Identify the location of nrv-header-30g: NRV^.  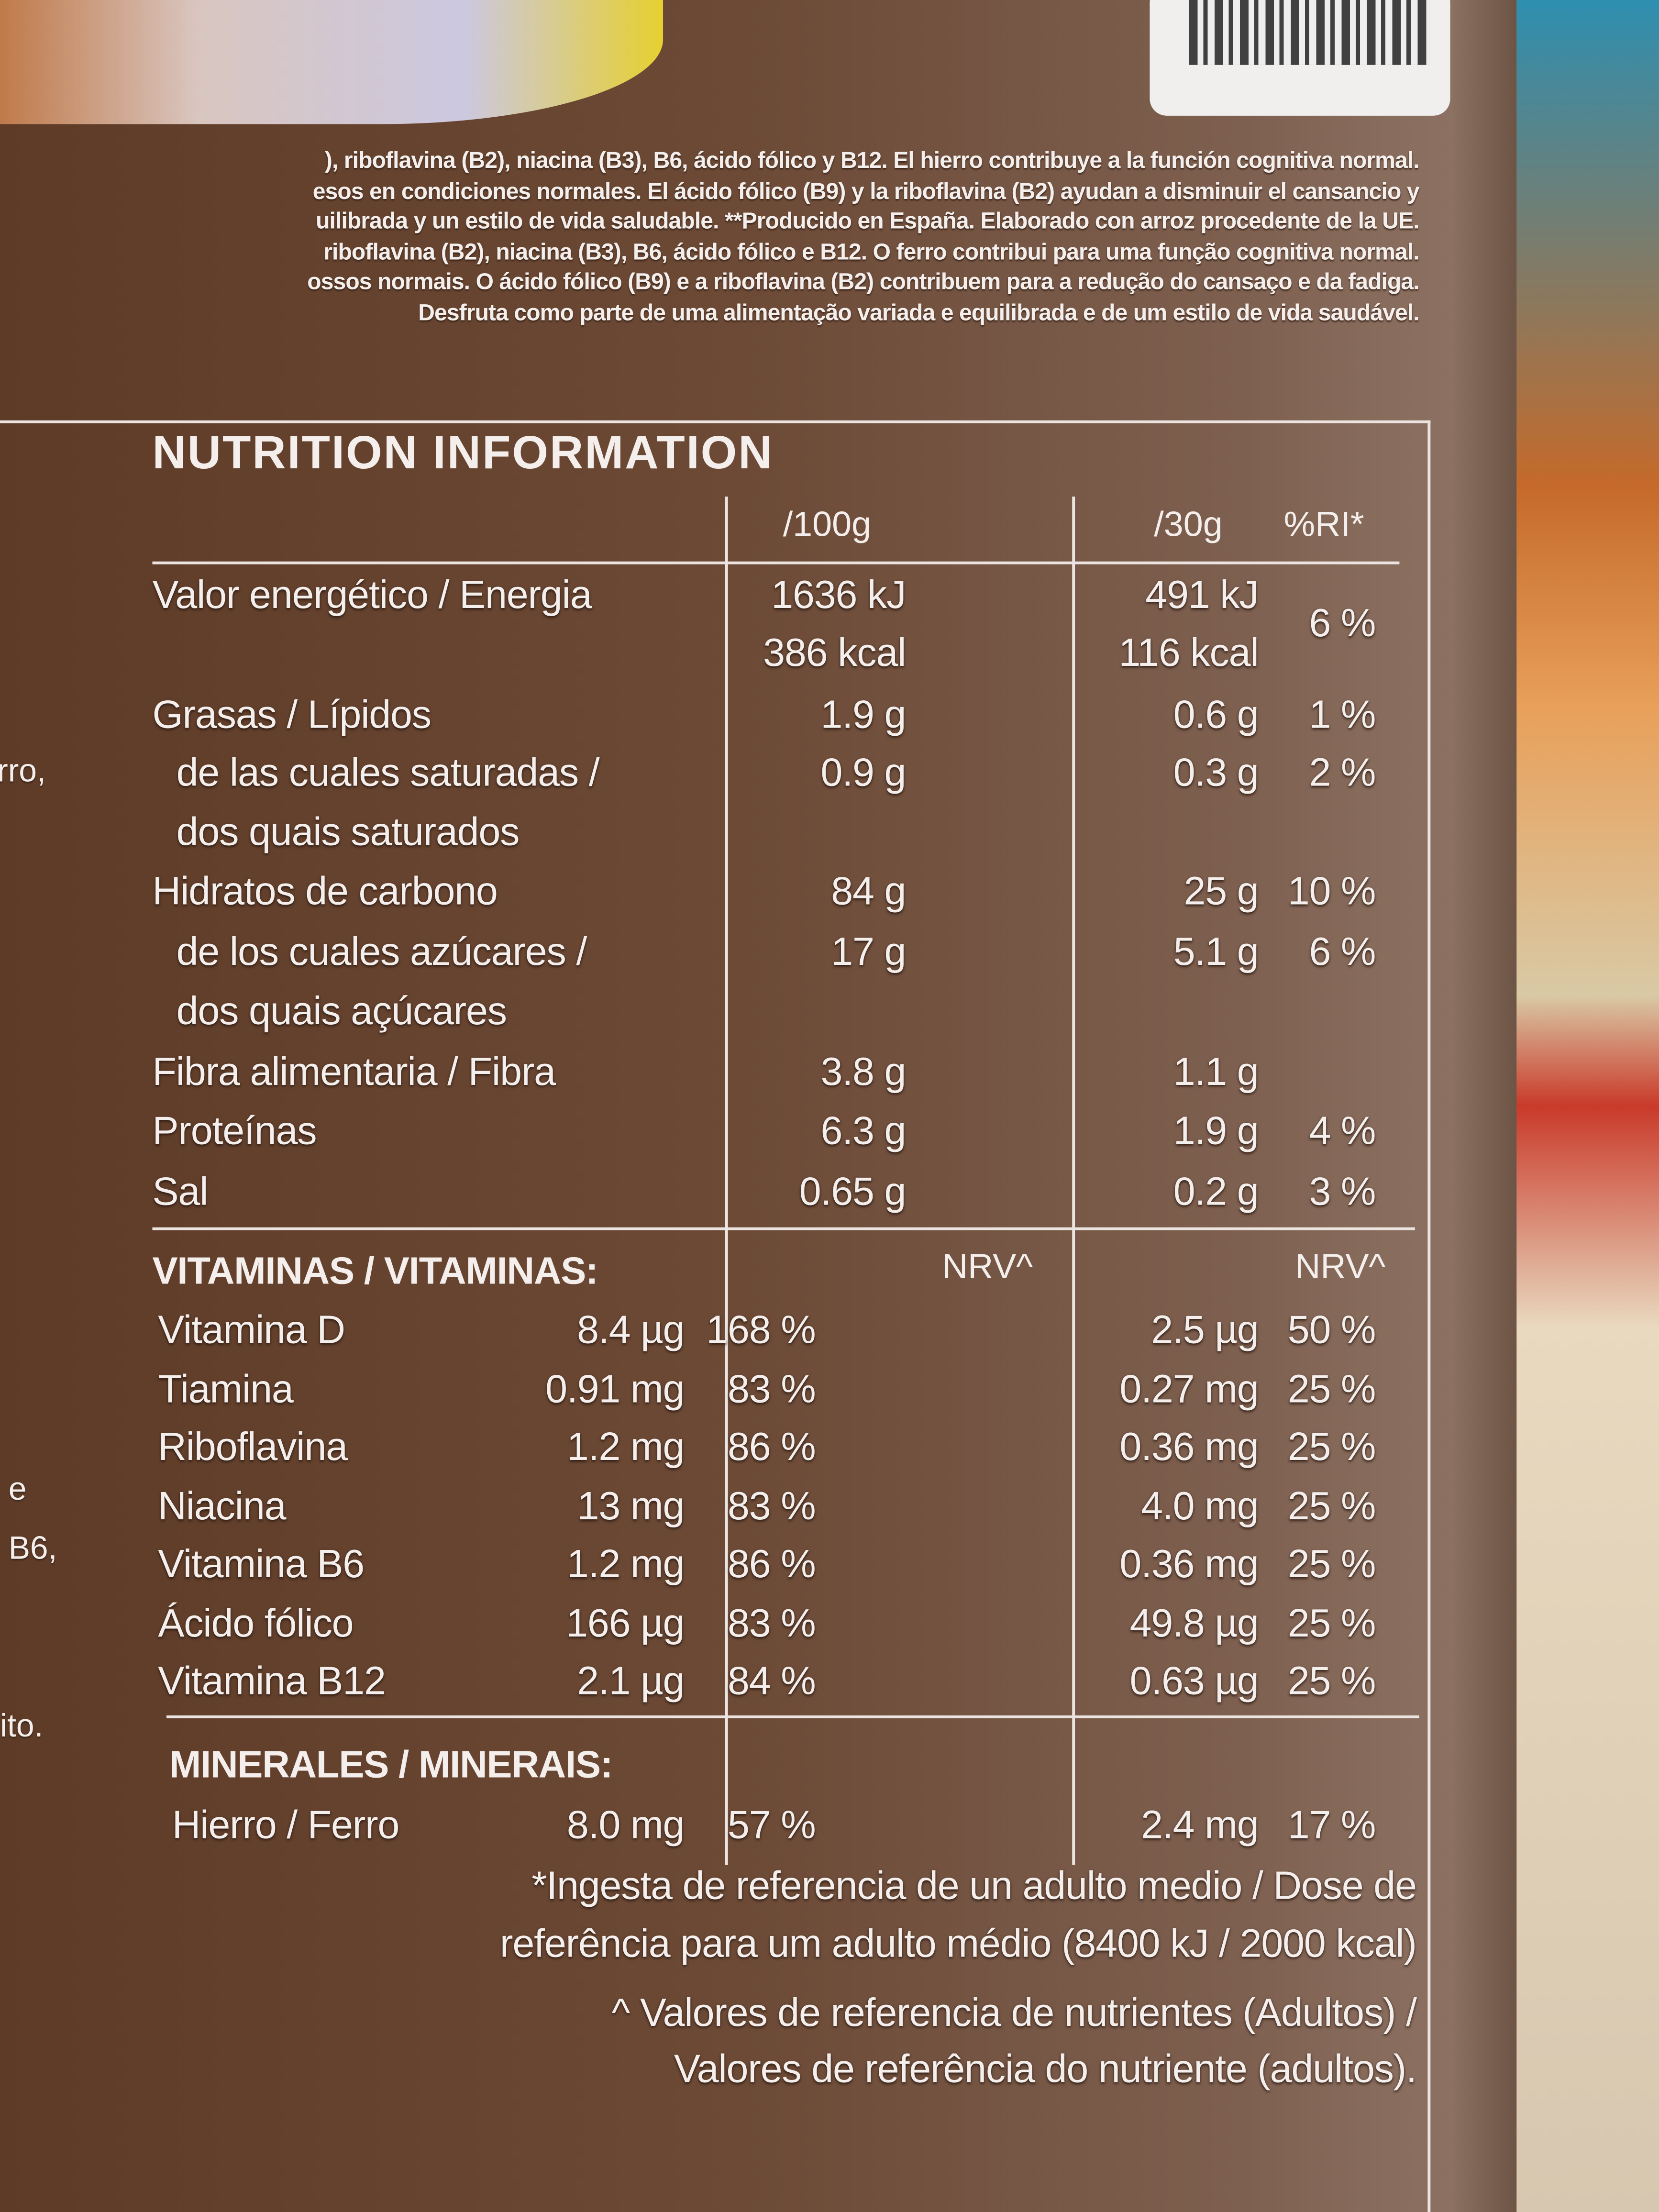
(1340, 1267).